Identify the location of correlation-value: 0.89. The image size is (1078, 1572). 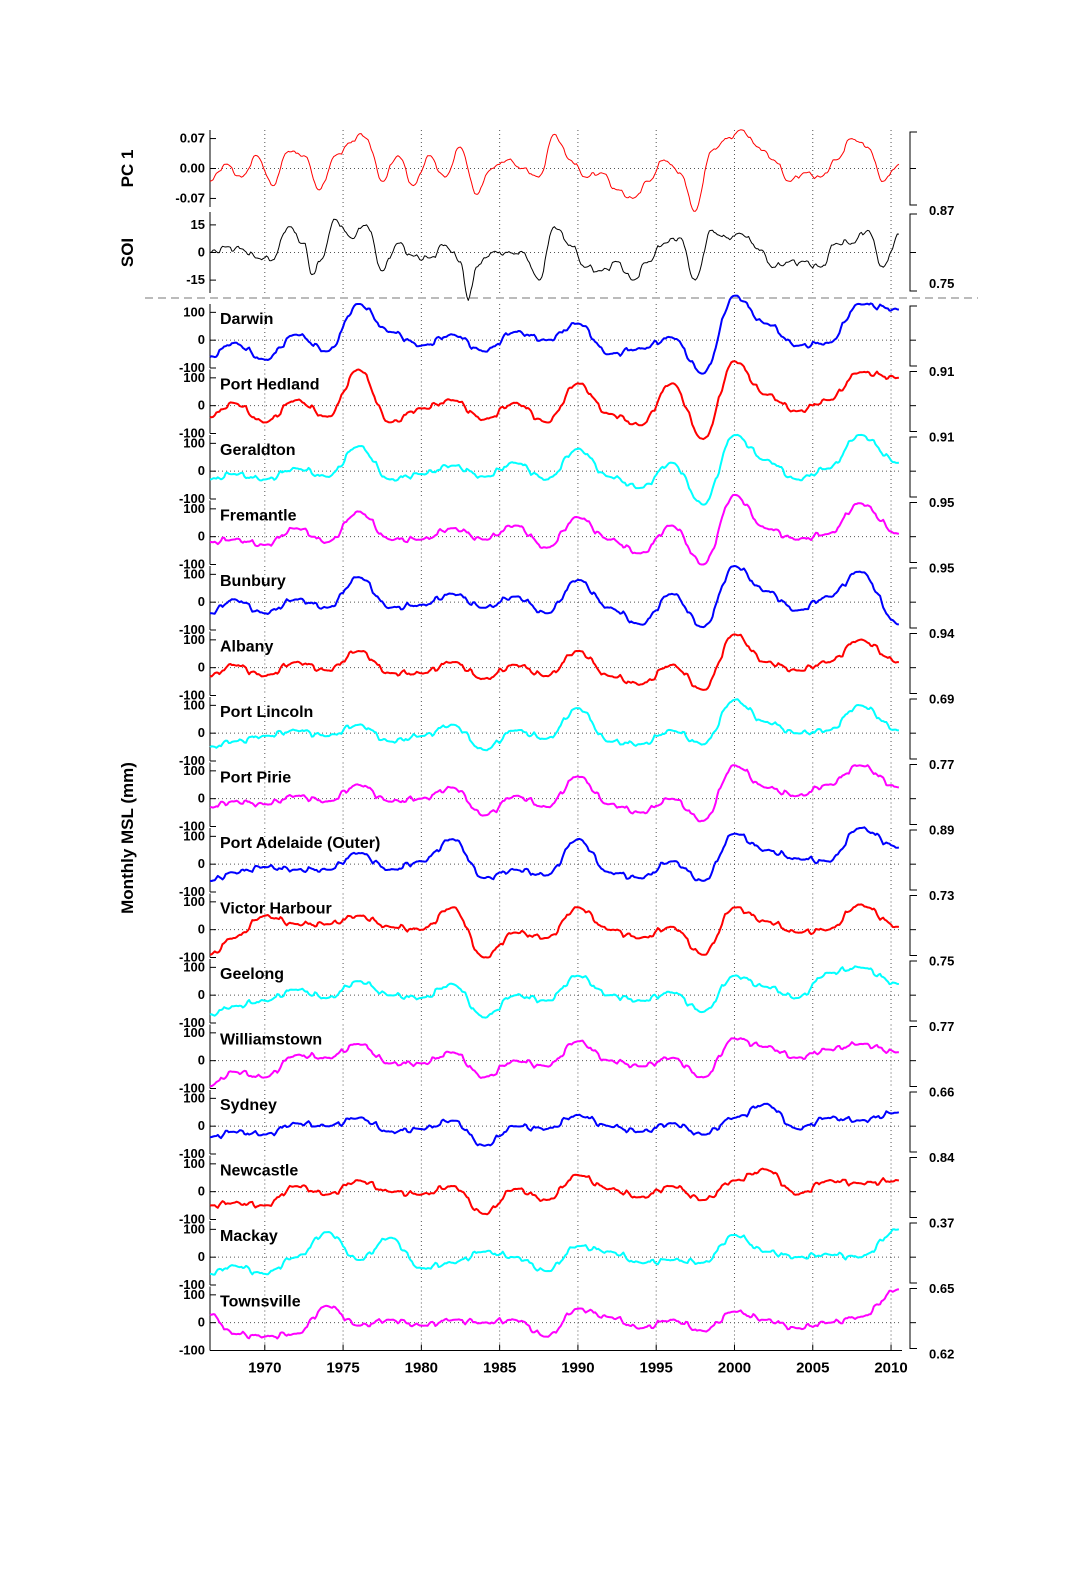
(941, 830).